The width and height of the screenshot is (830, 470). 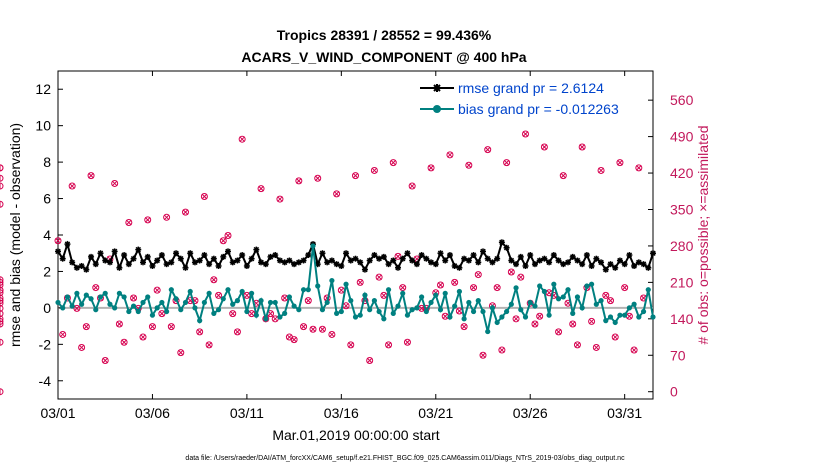 What do you see at coordinates (682, 319) in the screenshot?
I see `y2-tick-label: 140` at bounding box center [682, 319].